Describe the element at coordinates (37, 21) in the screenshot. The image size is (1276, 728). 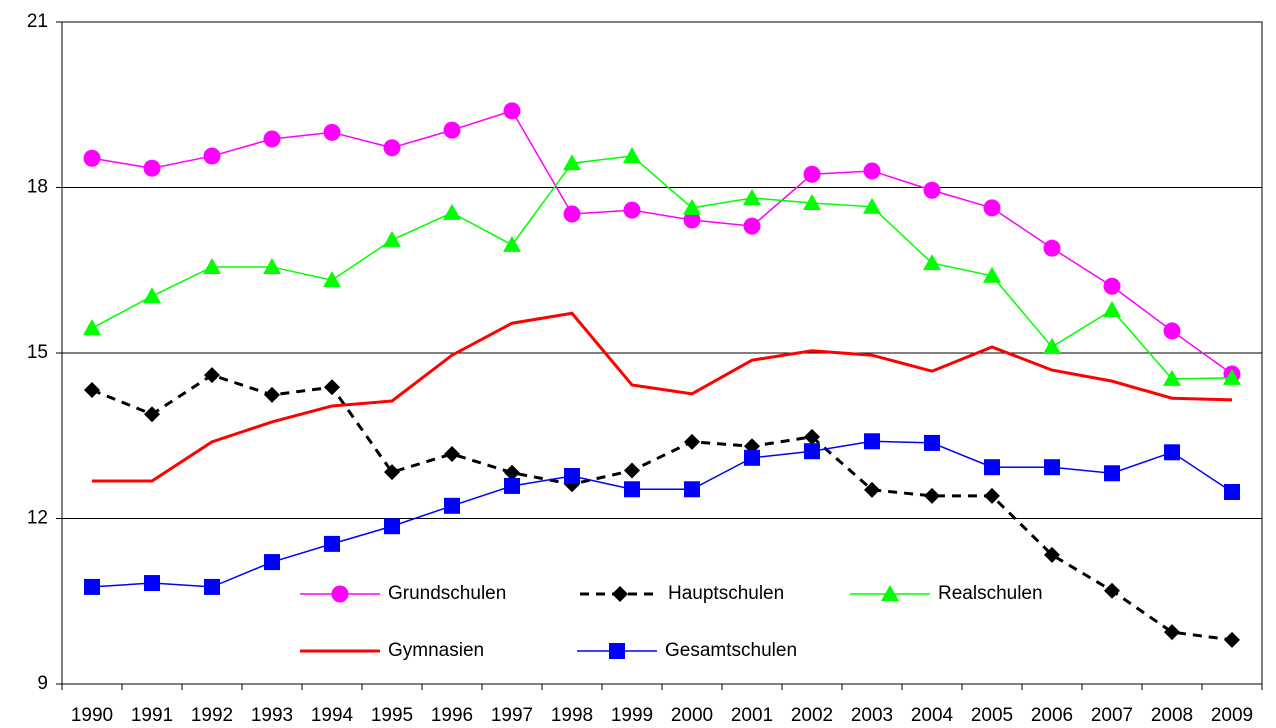
I see `y-tick-label: 21` at that location.